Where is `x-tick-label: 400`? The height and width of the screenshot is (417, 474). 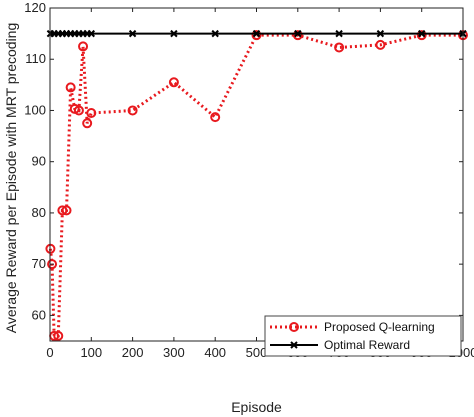
x-tick-label: 400 is located at coordinates (215, 352).